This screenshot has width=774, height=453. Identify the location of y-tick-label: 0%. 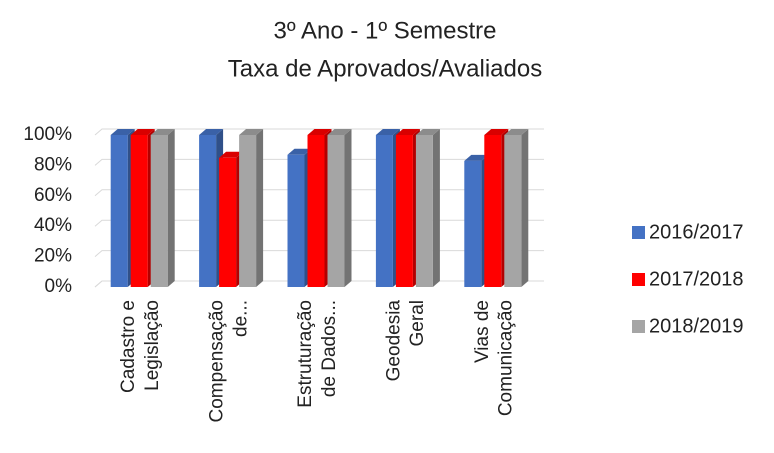
(59, 286).